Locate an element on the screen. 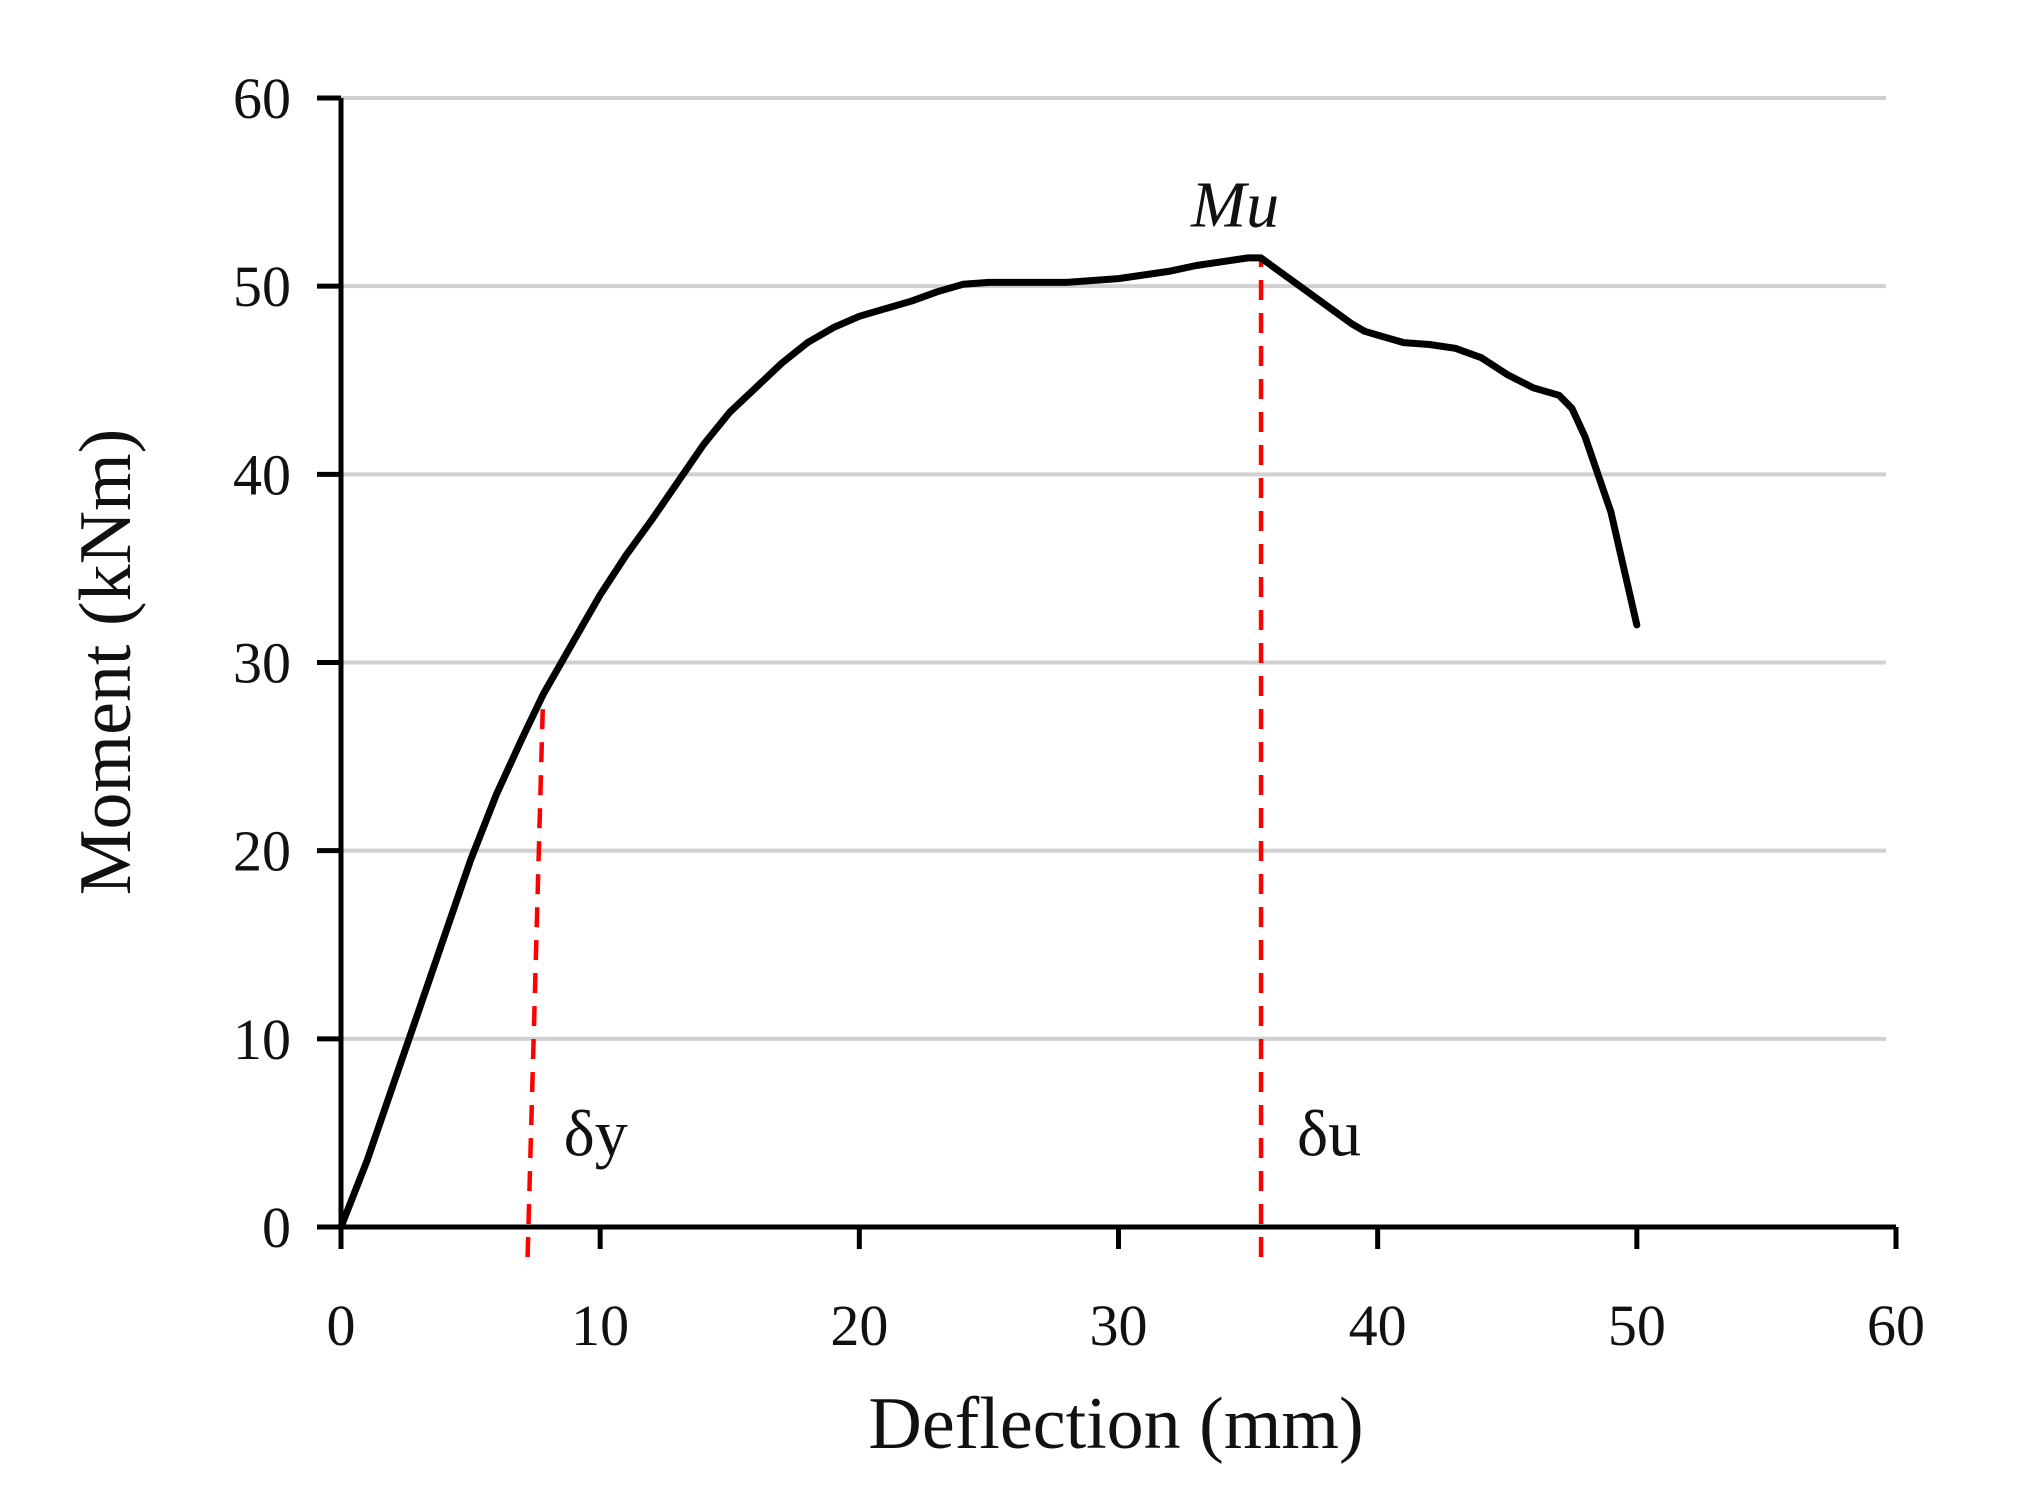  y-tick-label-30: 30 is located at coordinates (262, 663).